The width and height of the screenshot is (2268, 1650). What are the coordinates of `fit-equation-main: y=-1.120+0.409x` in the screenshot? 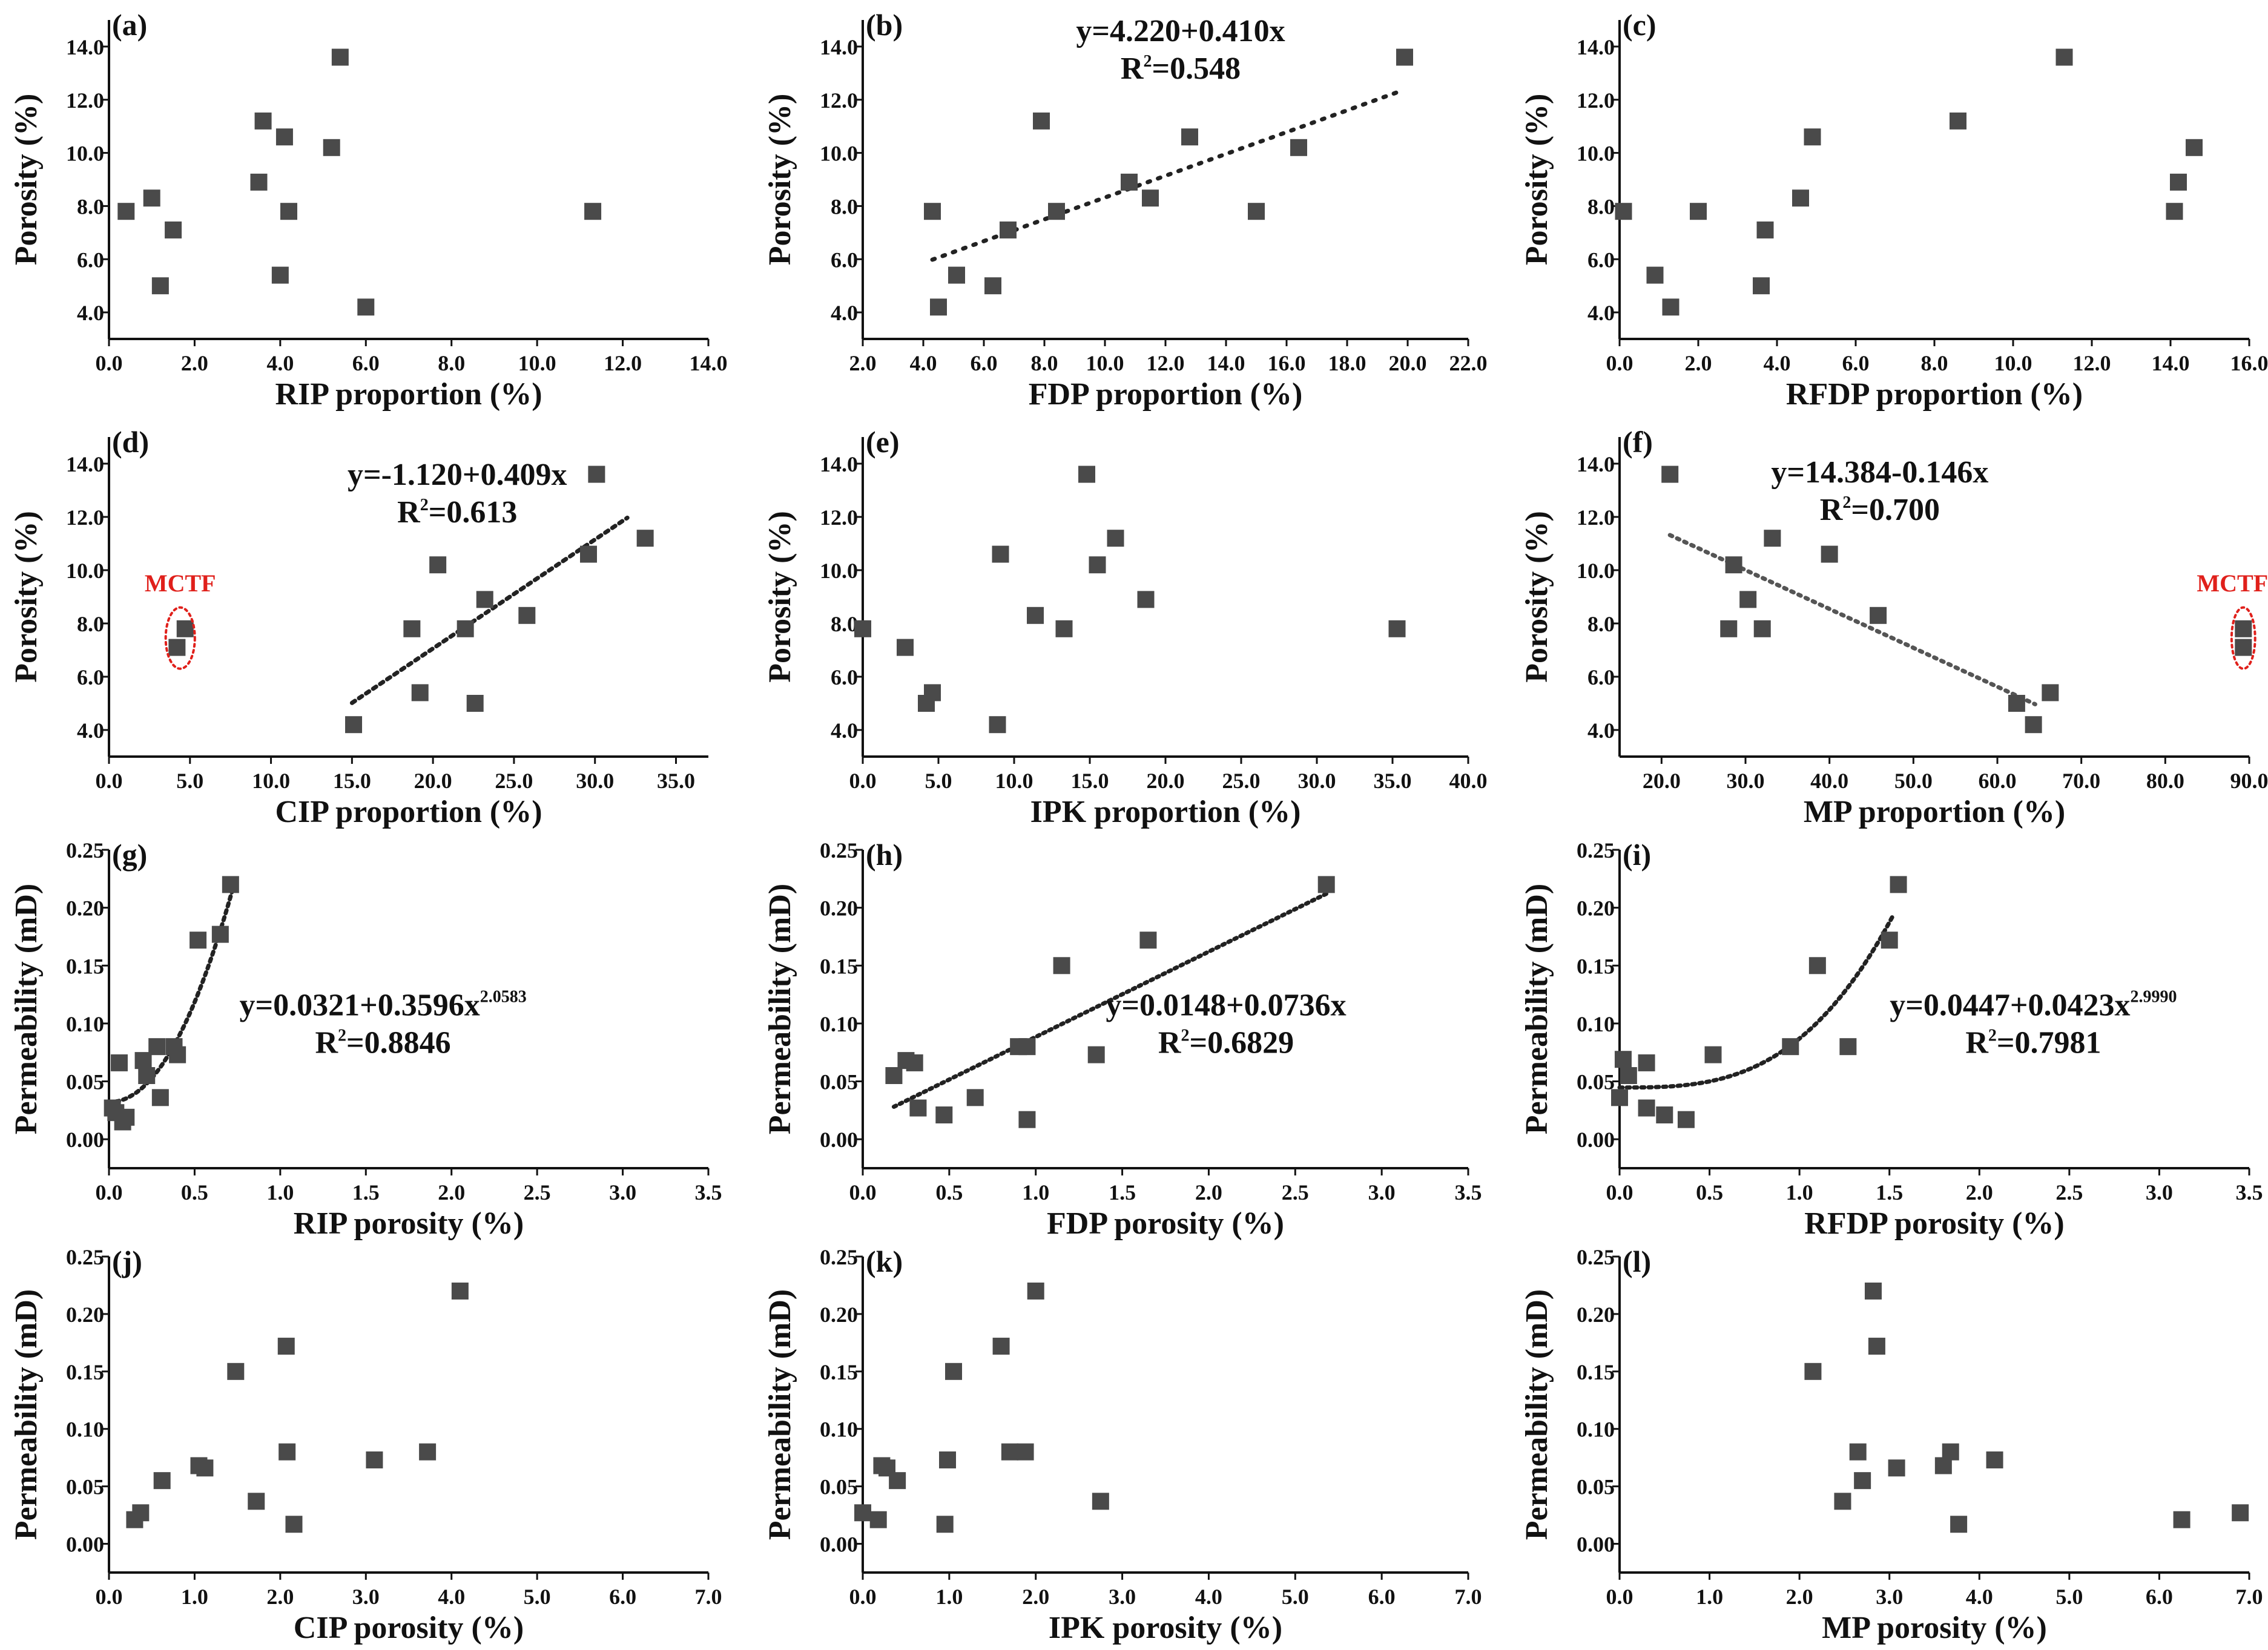 It's located at (458, 475).